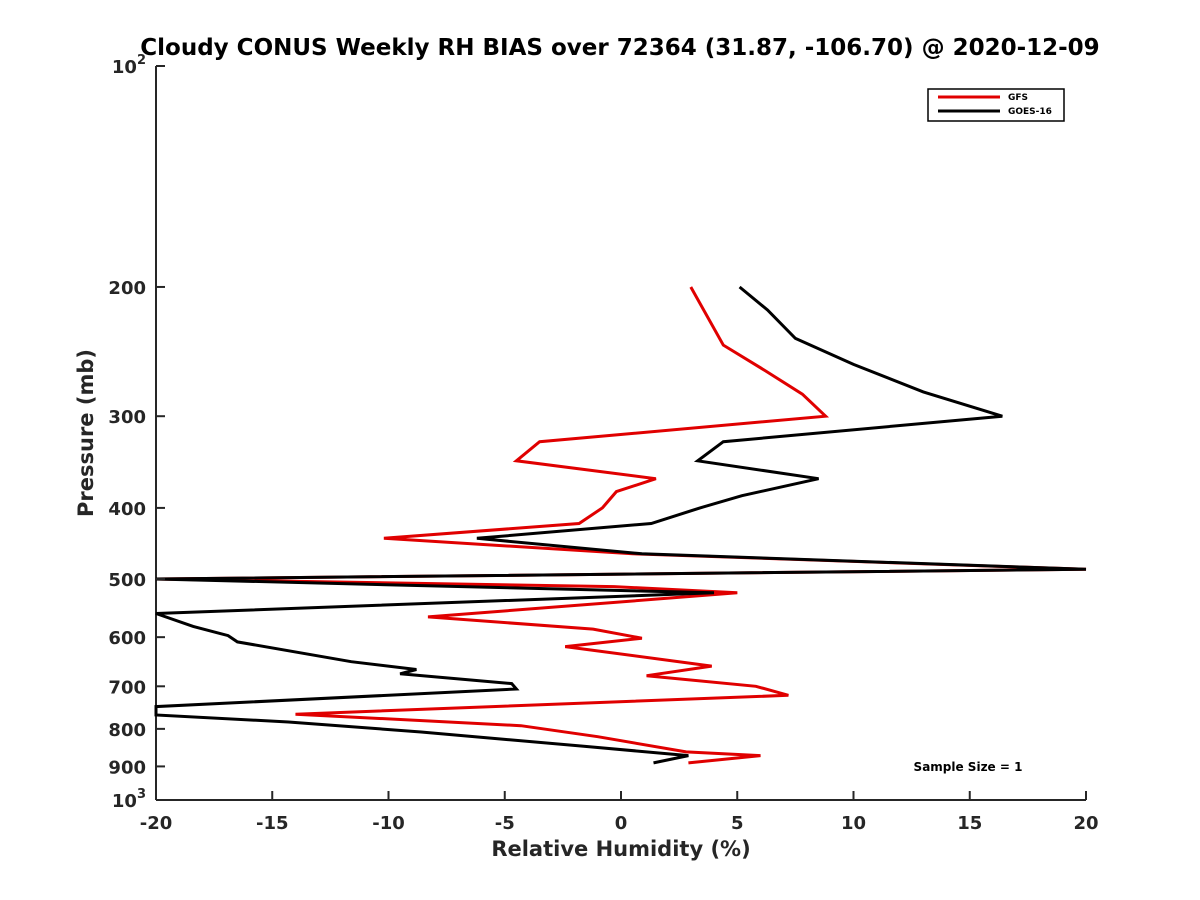 This screenshot has height=900, width=1200. I want to click on y-axis-label: Pressure (mb), so click(86, 433).